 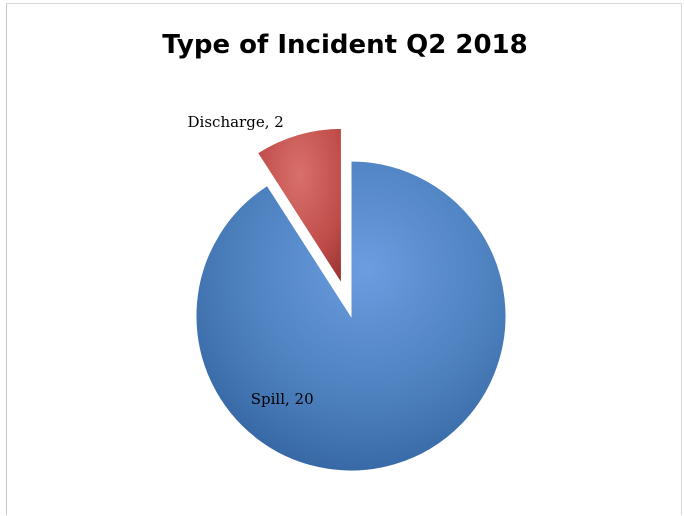 What do you see at coordinates (299, 206) in the screenshot?
I see `pie-slice-discharge` at bounding box center [299, 206].